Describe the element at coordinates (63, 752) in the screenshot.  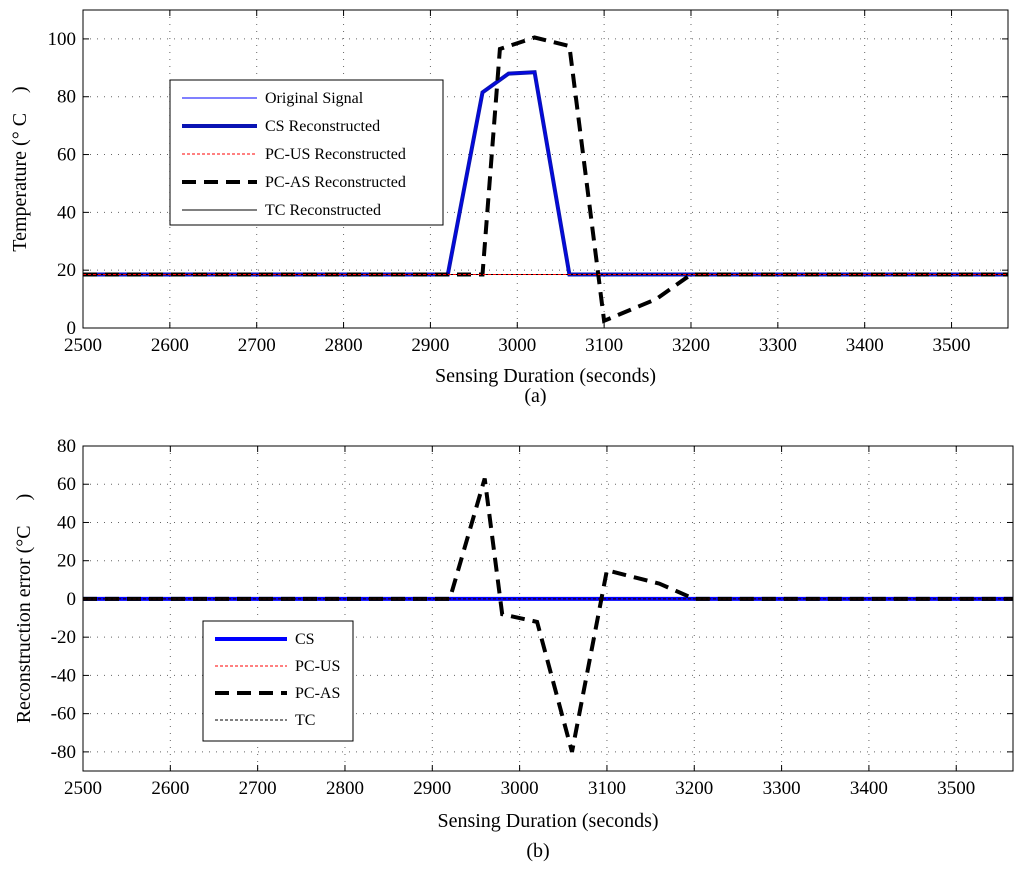
I see `y-tick-label: -80` at that location.